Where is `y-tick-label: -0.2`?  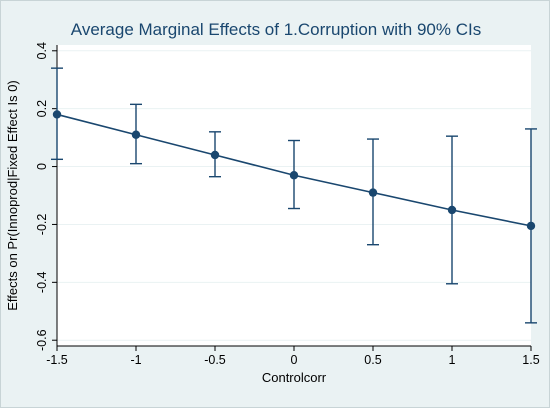
y-tick-label: -0.2 is located at coordinates (42, 225).